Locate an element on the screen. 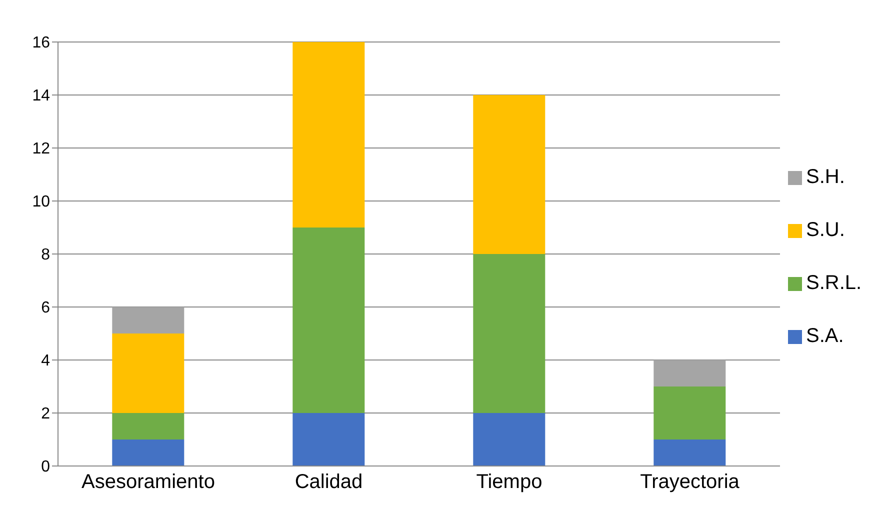 The width and height of the screenshot is (888, 514). x-tick-label: Tiempo is located at coordinates (509, 482).